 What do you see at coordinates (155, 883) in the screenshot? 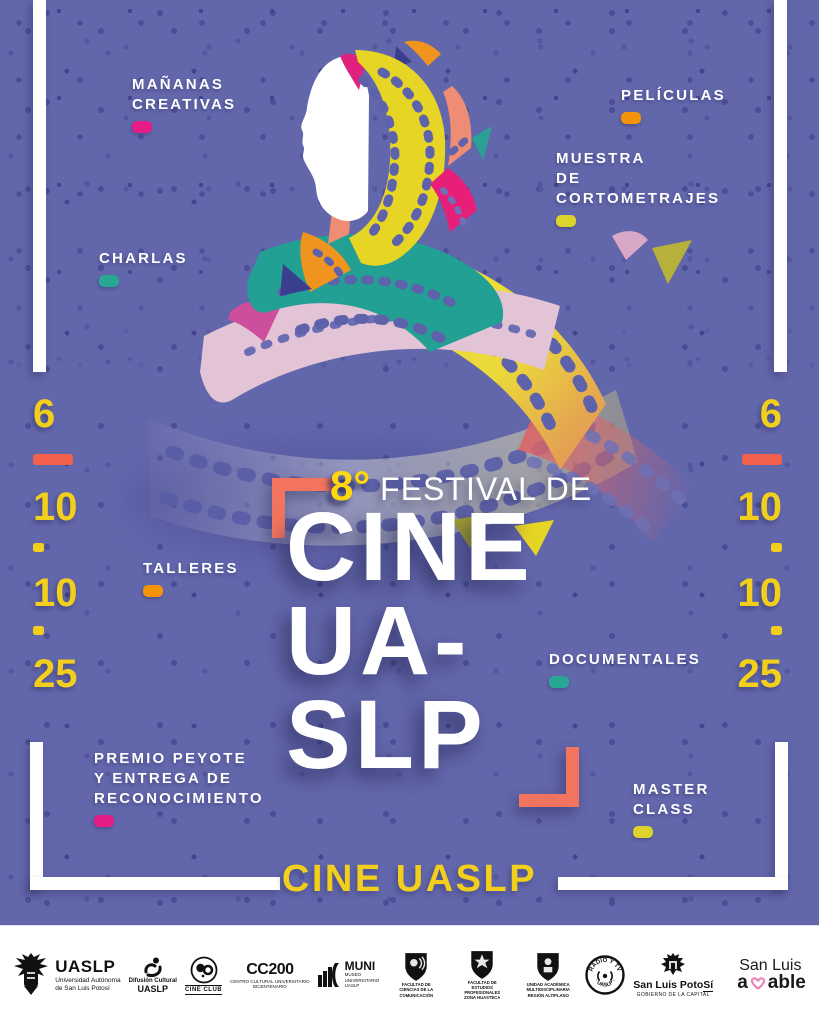
I see `frame-corner-bottom-left-horizontal` at bounding box center [155, 883].